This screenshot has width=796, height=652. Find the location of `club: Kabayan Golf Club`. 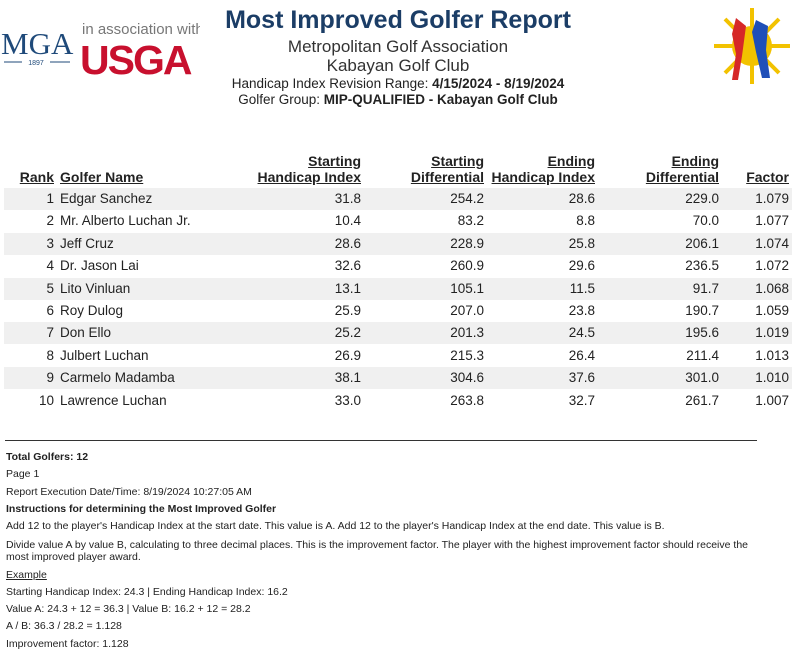

club: Kabayan Golf Club is located at coordinates (398, 65).